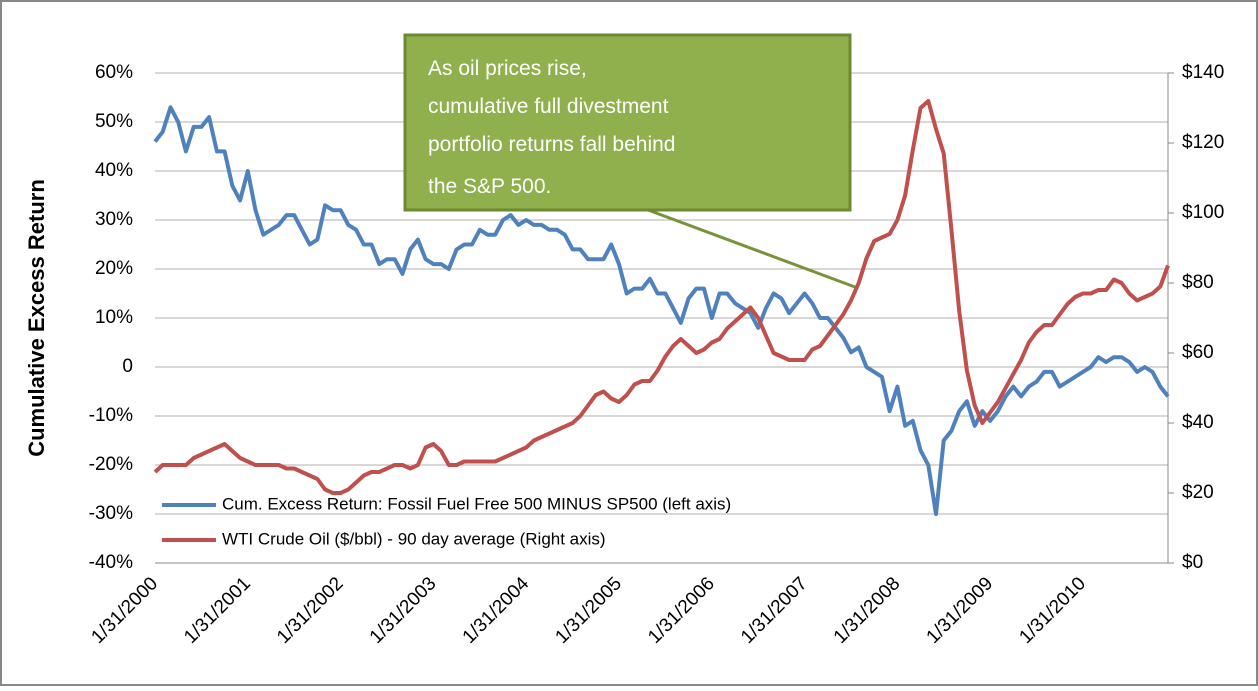 The height and width of the screenshot is (691, 1258). What do you see at coordinates (111, 513) in the screenshot?
I see `y-tick-label: -30%` at bounding box center [111, 513].